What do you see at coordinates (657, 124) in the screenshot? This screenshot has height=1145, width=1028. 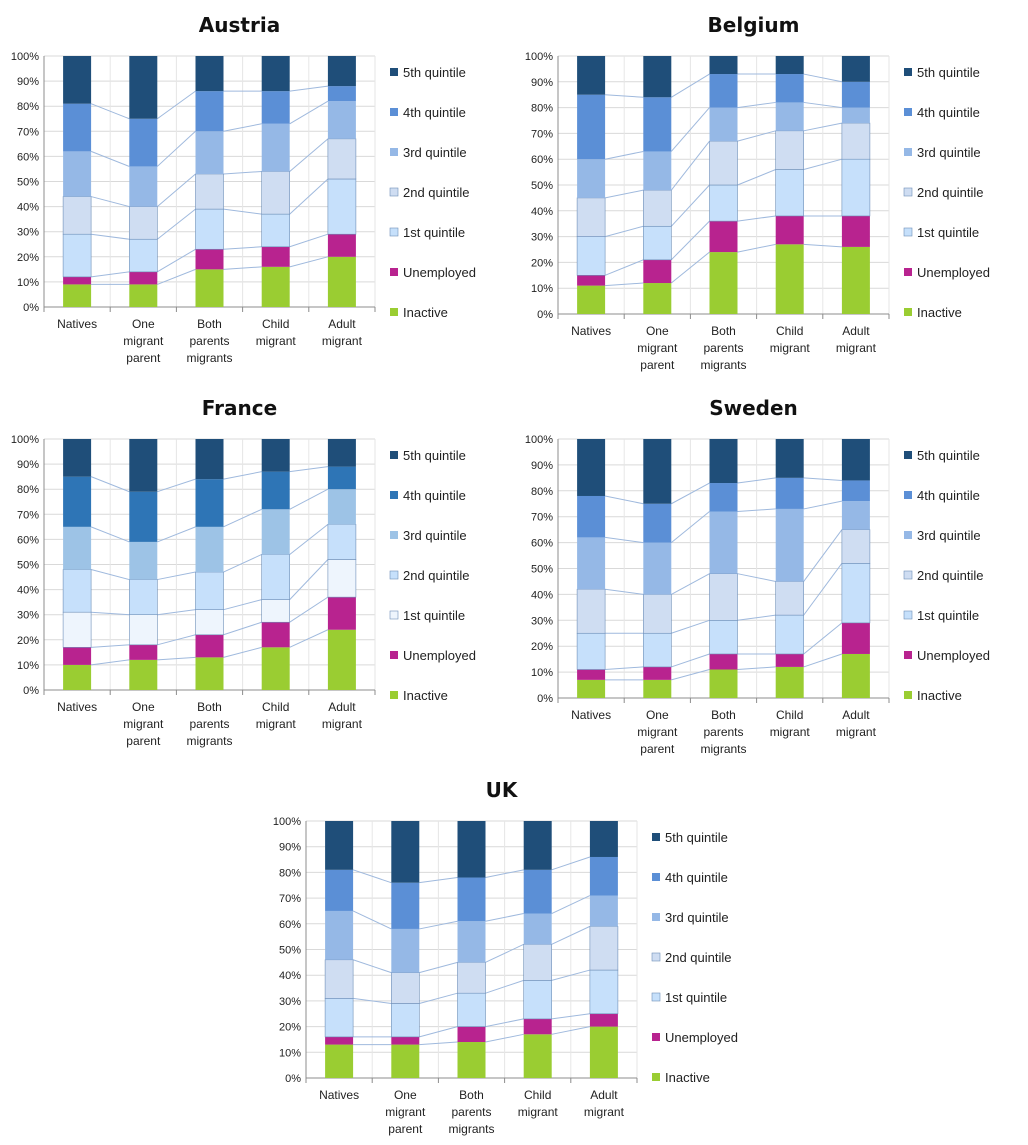 I see `bar-segment-4th-quintile` at bounding box center [657, 124].